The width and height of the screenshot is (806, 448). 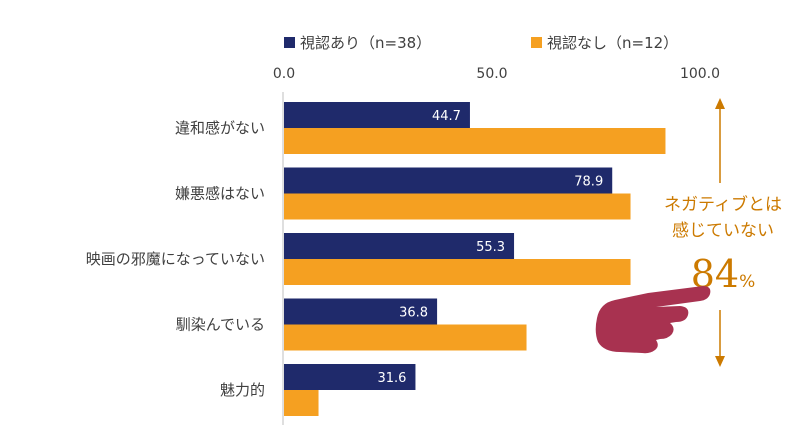 I want to click on legend-label-series-1: 視認あり（n=38）, so click(x=365, y=43).